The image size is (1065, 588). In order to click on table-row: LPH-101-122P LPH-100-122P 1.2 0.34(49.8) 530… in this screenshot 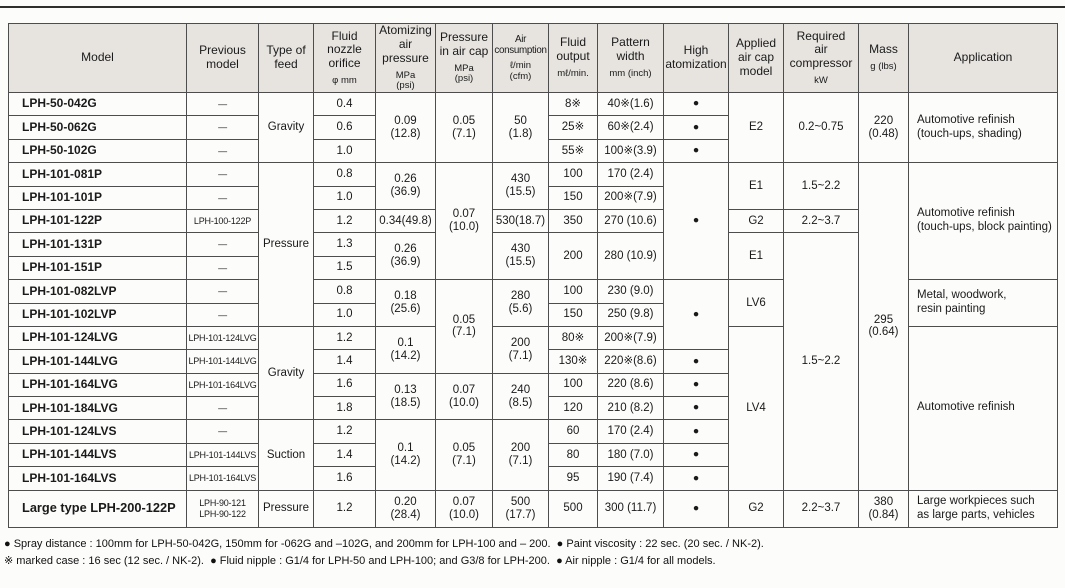, I will do `click(533, 221)`.